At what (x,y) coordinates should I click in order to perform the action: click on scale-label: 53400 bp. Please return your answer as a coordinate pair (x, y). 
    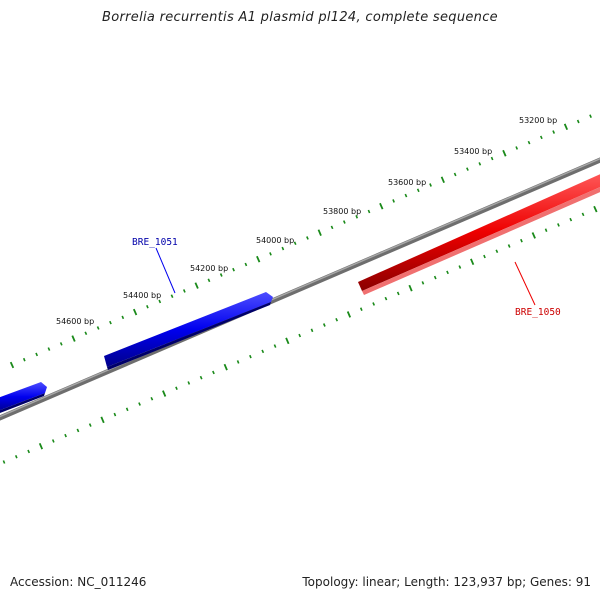
    Looking at the image, I should click on (473, 151).